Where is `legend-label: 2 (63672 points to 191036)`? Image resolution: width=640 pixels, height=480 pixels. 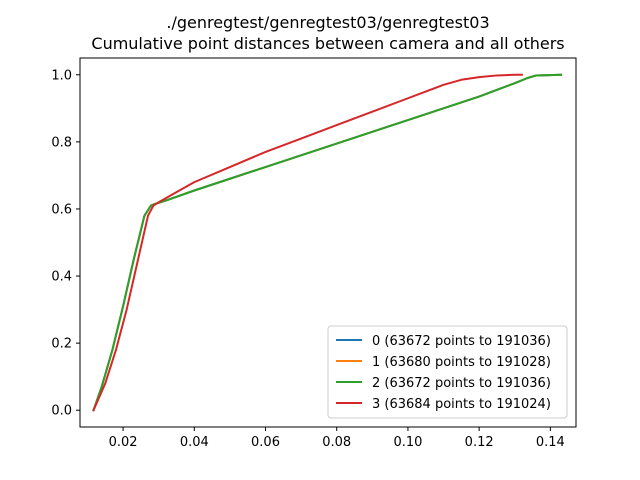
legend-label: 2 (63672 points to 191036) is located at coordinates (461, 383).